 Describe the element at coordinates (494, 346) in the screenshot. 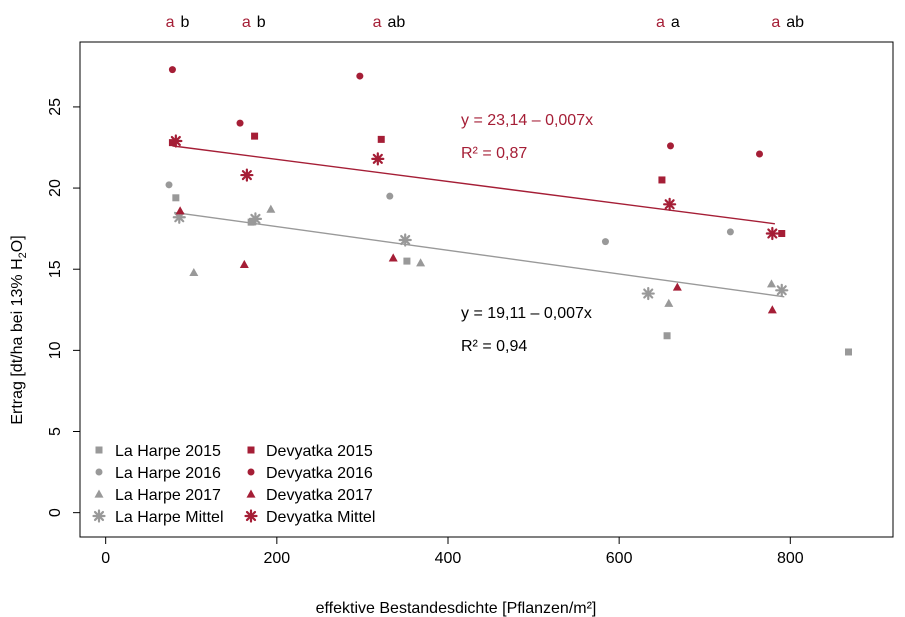

I see `la-harpe-r2: R² = 0,94` at that location.